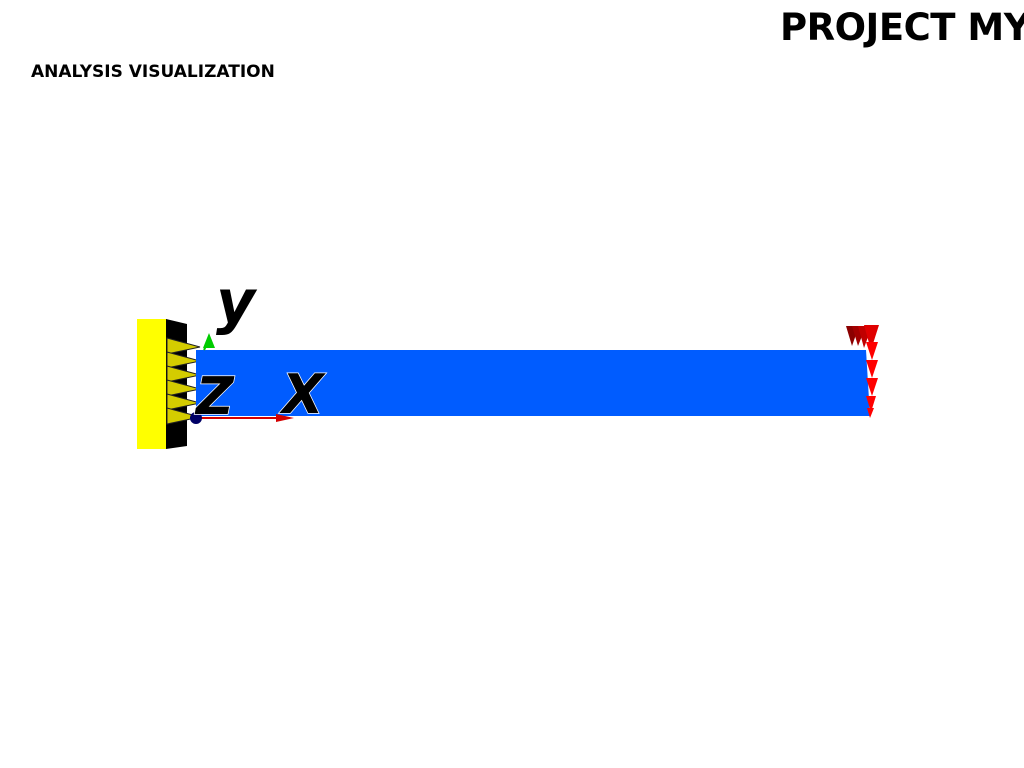  I want to click on project-title: PROJECT MYBEAM, so click(902, 27).